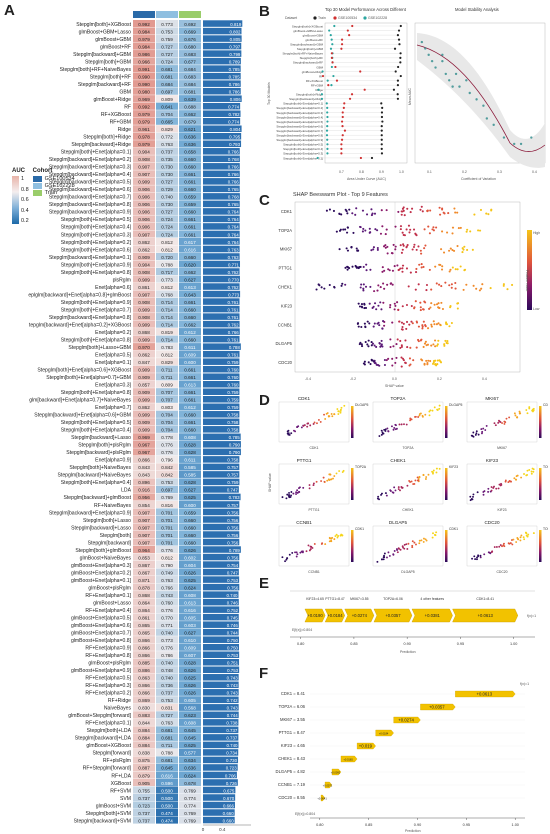 This screenshot has height=834, width=550. I want to click on auc-value: 0.866, so click(144, 685).